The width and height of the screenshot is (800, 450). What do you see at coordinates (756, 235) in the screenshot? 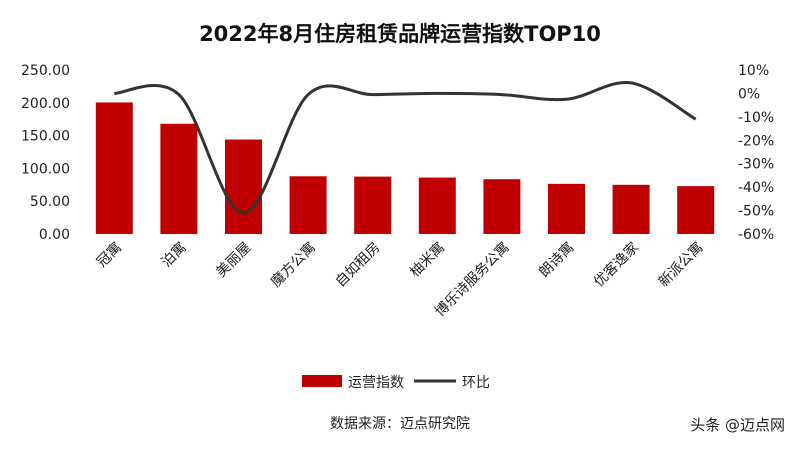
I see `y-right-tick-label: -60%` at bounding box center [756, 235].